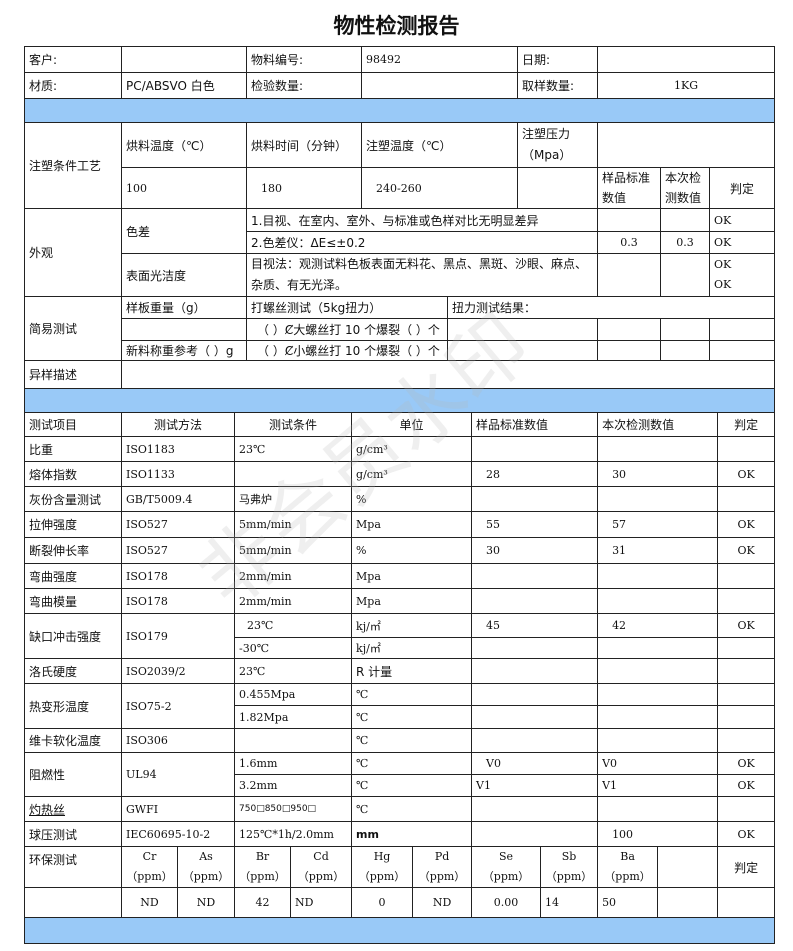  Describe the element at coordinates (723, 284) in the screenshot. I see `surface-judge-2: OK` at that location.